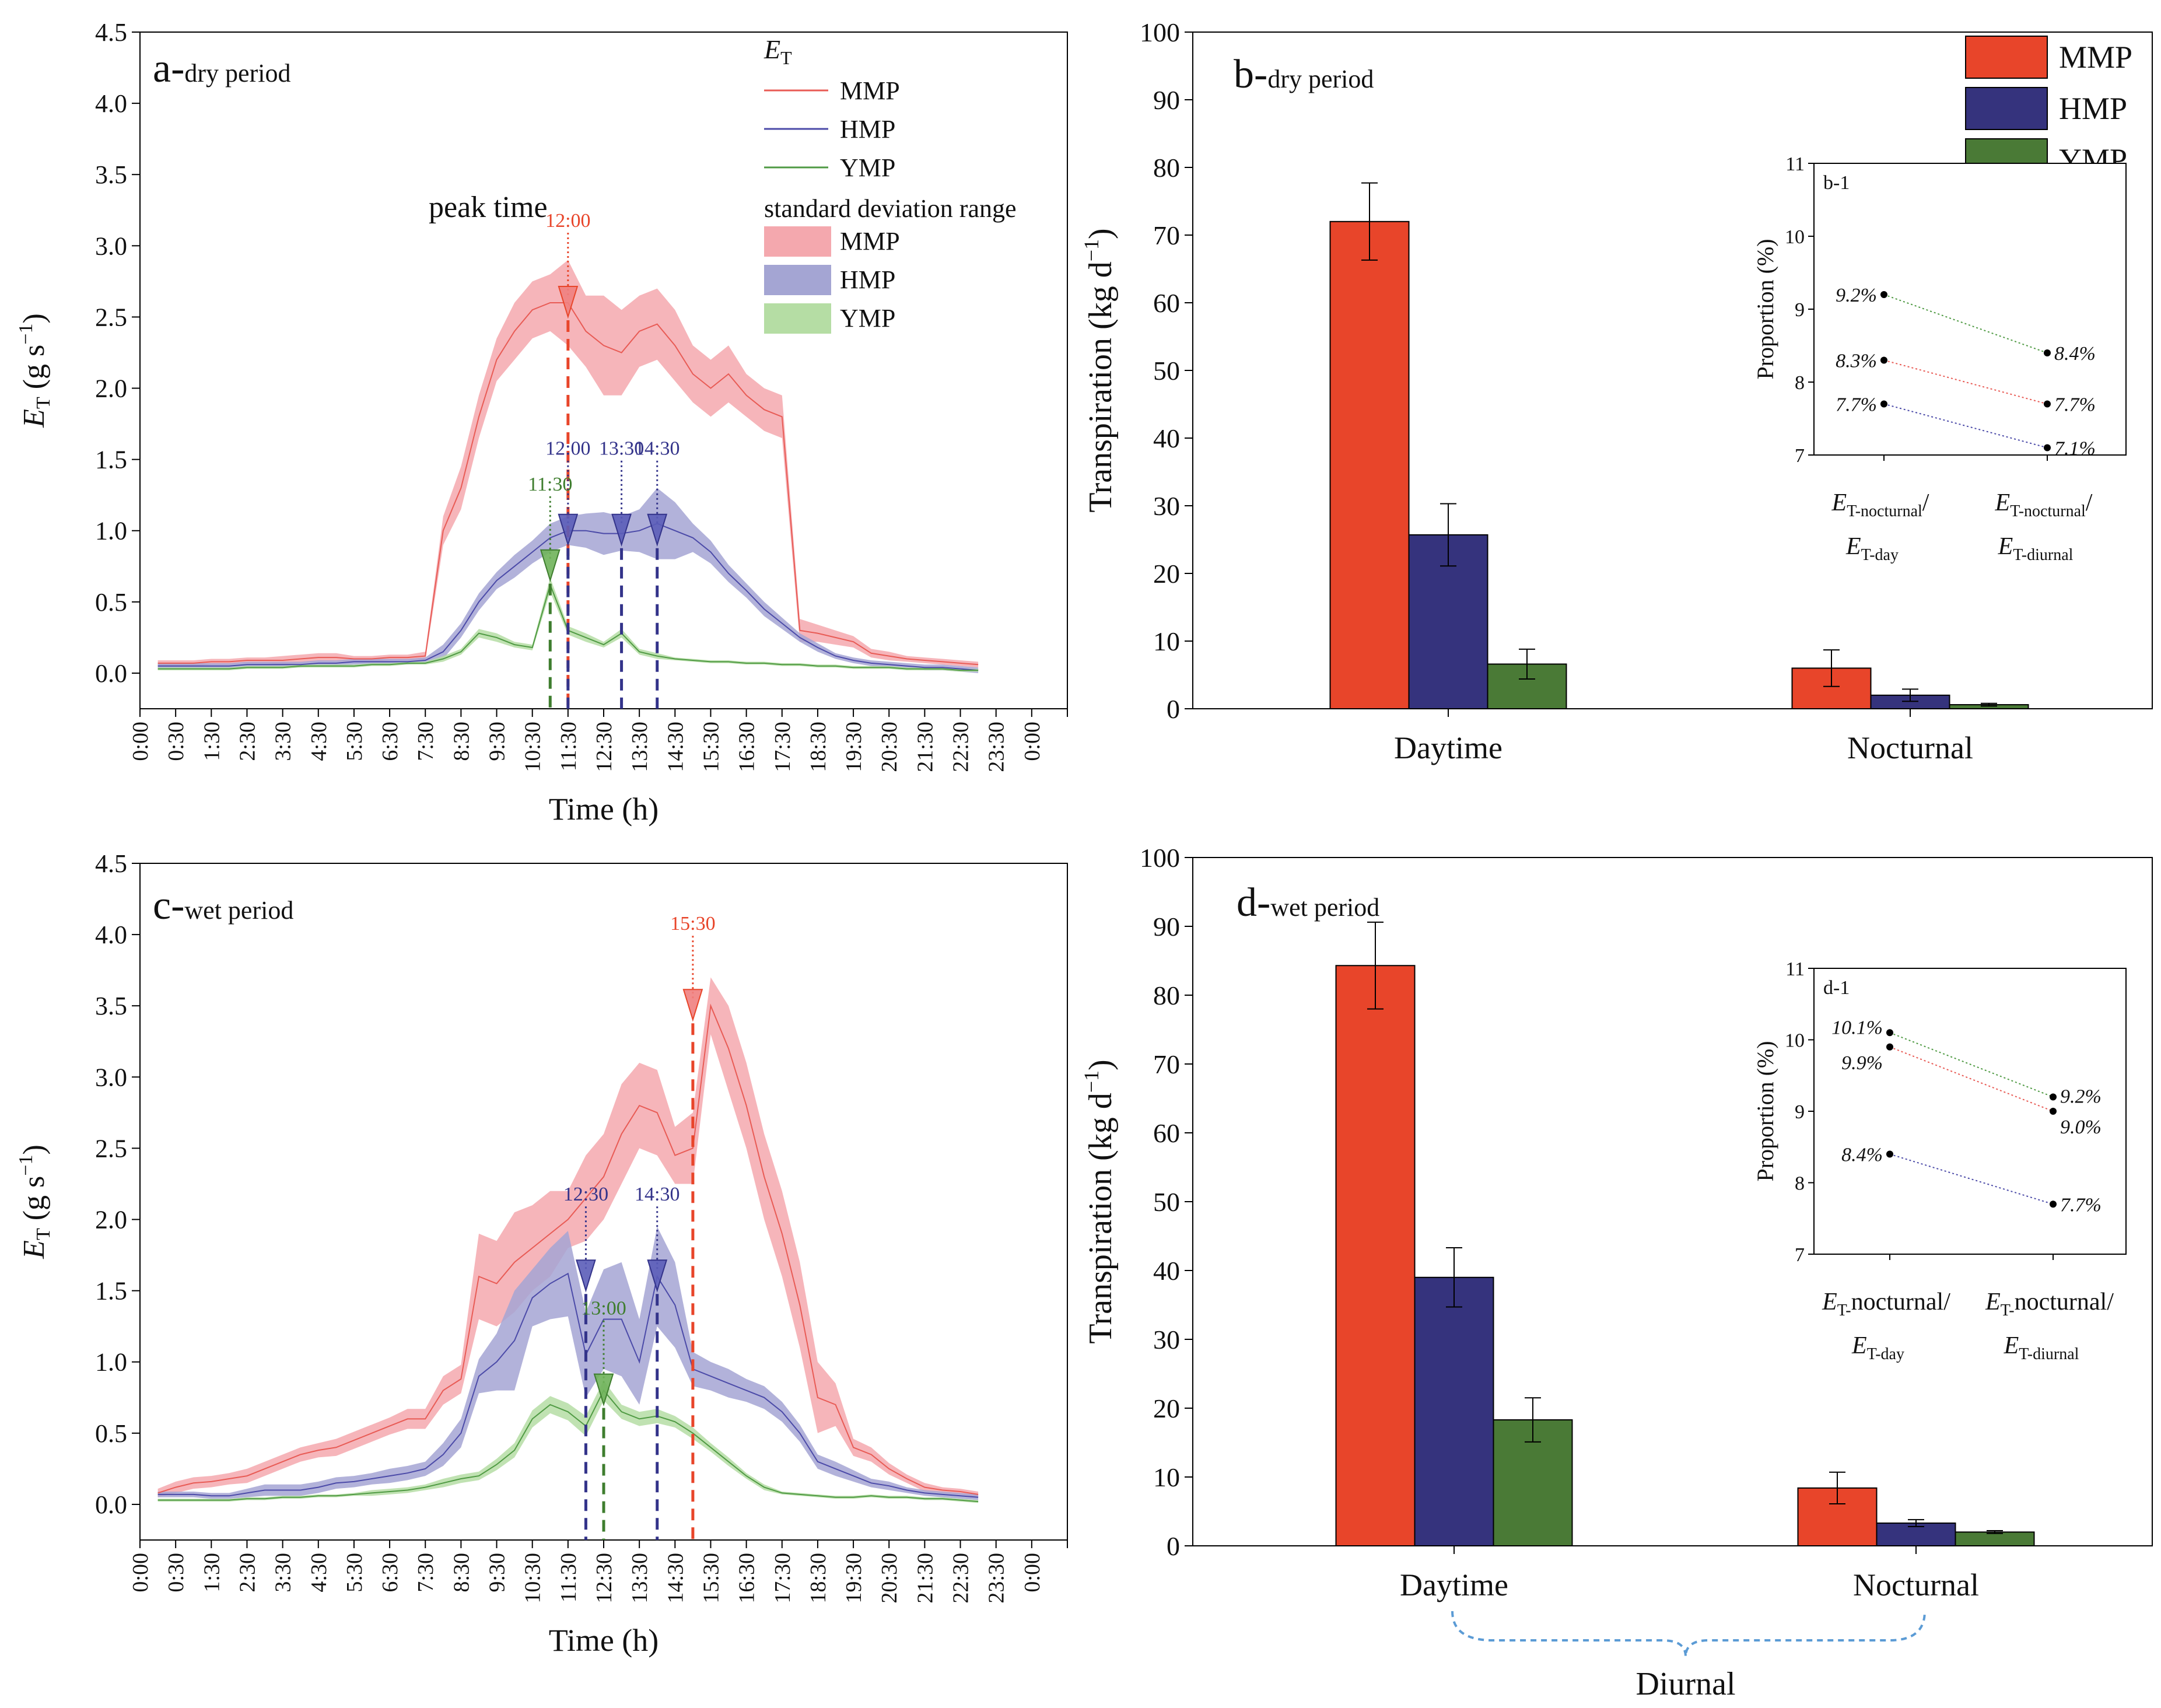 Image resolution: width=2161 pixels, height=1708 pixels. I want to click on y-tick-label: 10, so click(1166, 1477).